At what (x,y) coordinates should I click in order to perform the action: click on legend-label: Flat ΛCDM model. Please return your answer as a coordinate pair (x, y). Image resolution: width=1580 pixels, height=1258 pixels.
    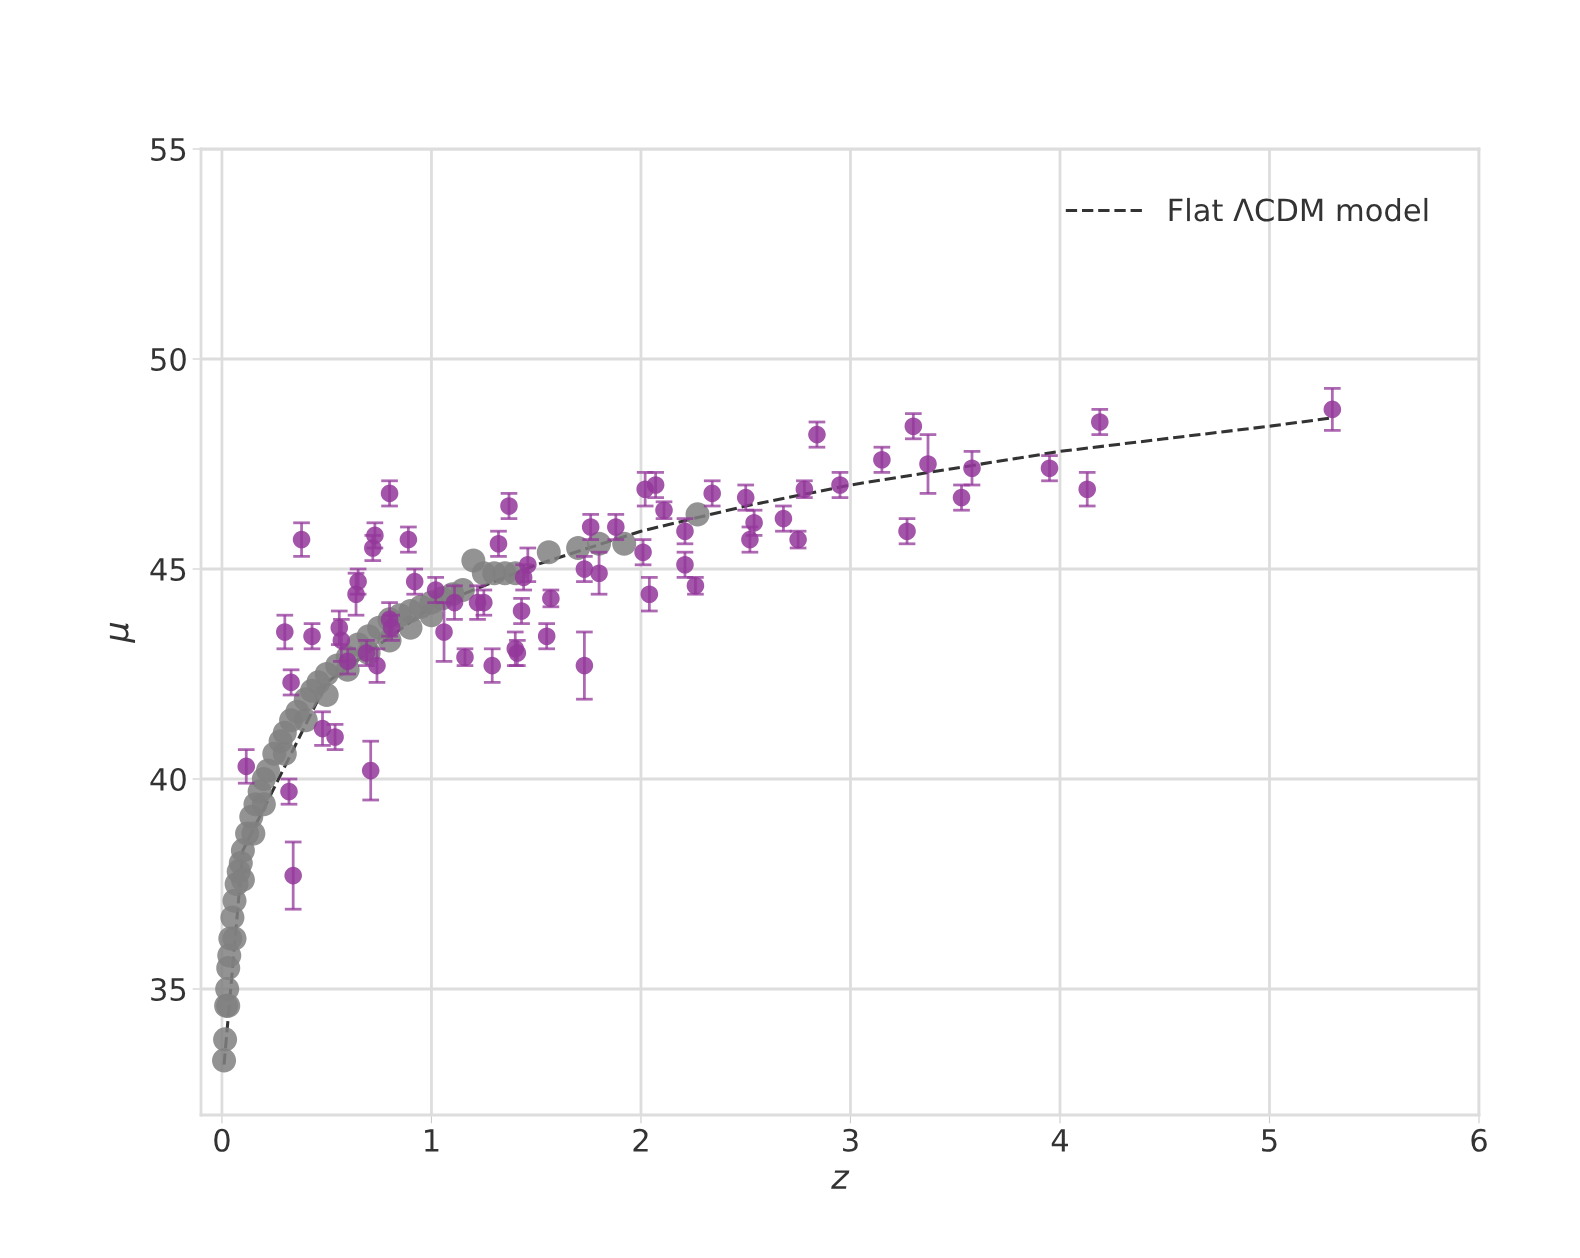
    Looking at the image, I should click on (1298, 209).